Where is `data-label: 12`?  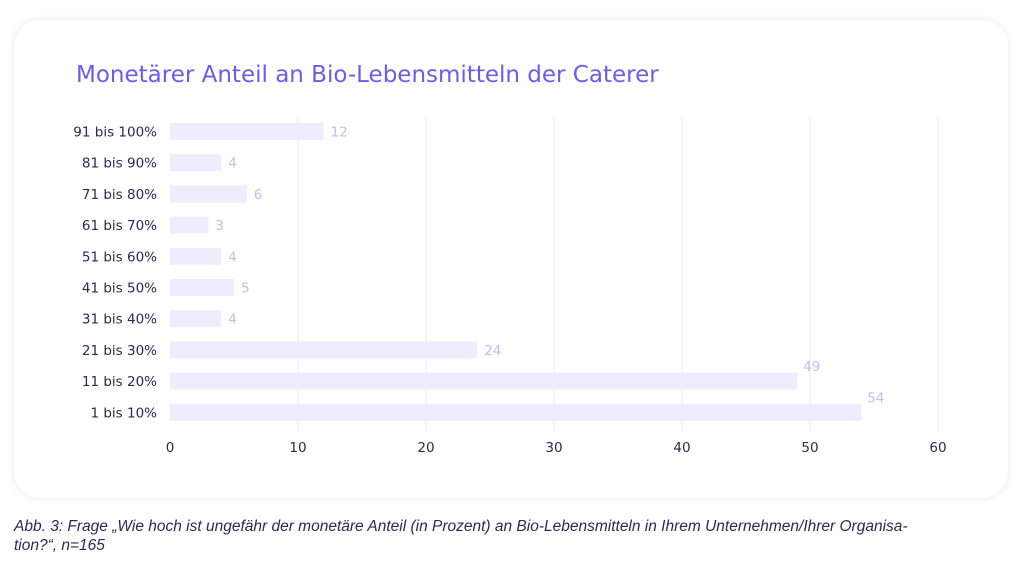
data-label: 12 is located at coordinates (339, 133).